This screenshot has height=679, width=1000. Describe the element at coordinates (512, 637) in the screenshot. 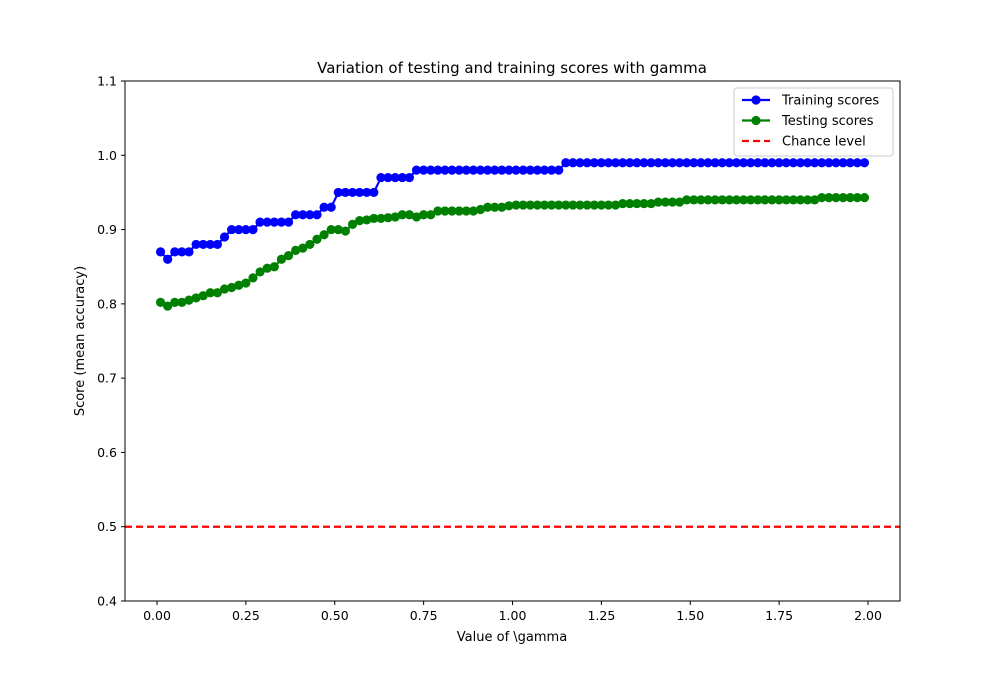

I see `x-axis-label: Value of \gamma` at that location.